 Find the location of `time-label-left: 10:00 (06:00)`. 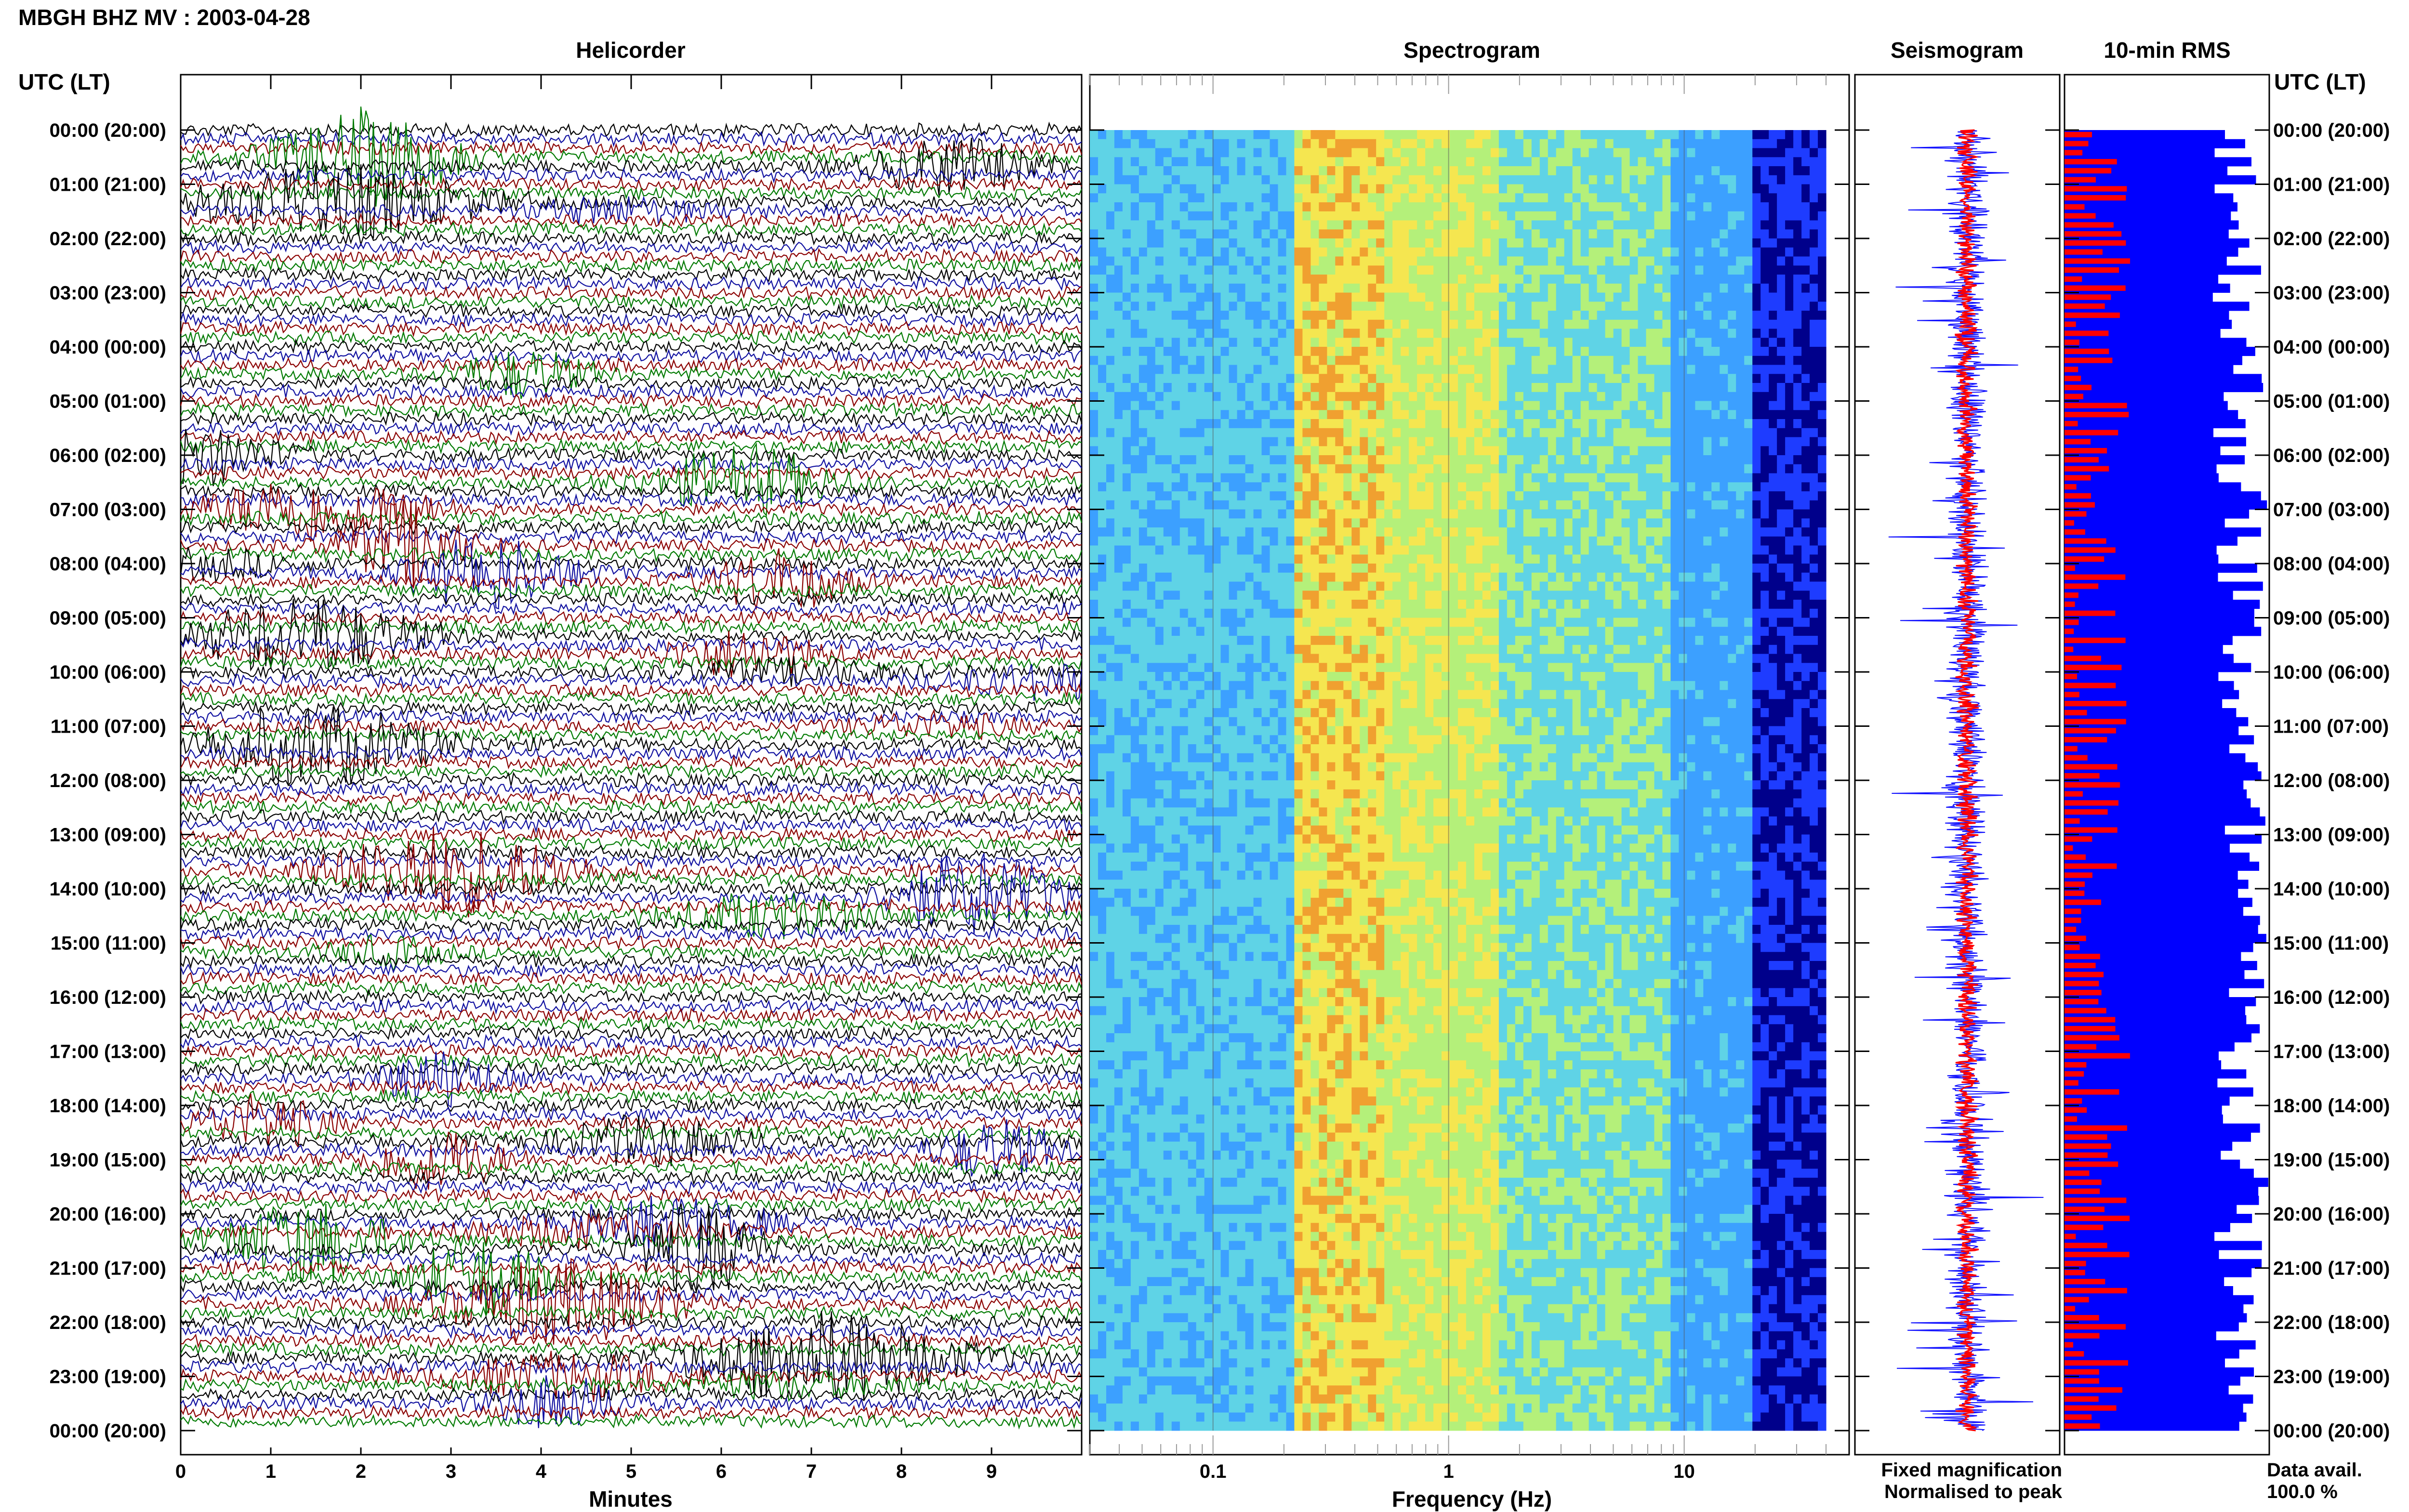

time-label-left: 10:00 (06:00) is located at coordinates (108, 672).